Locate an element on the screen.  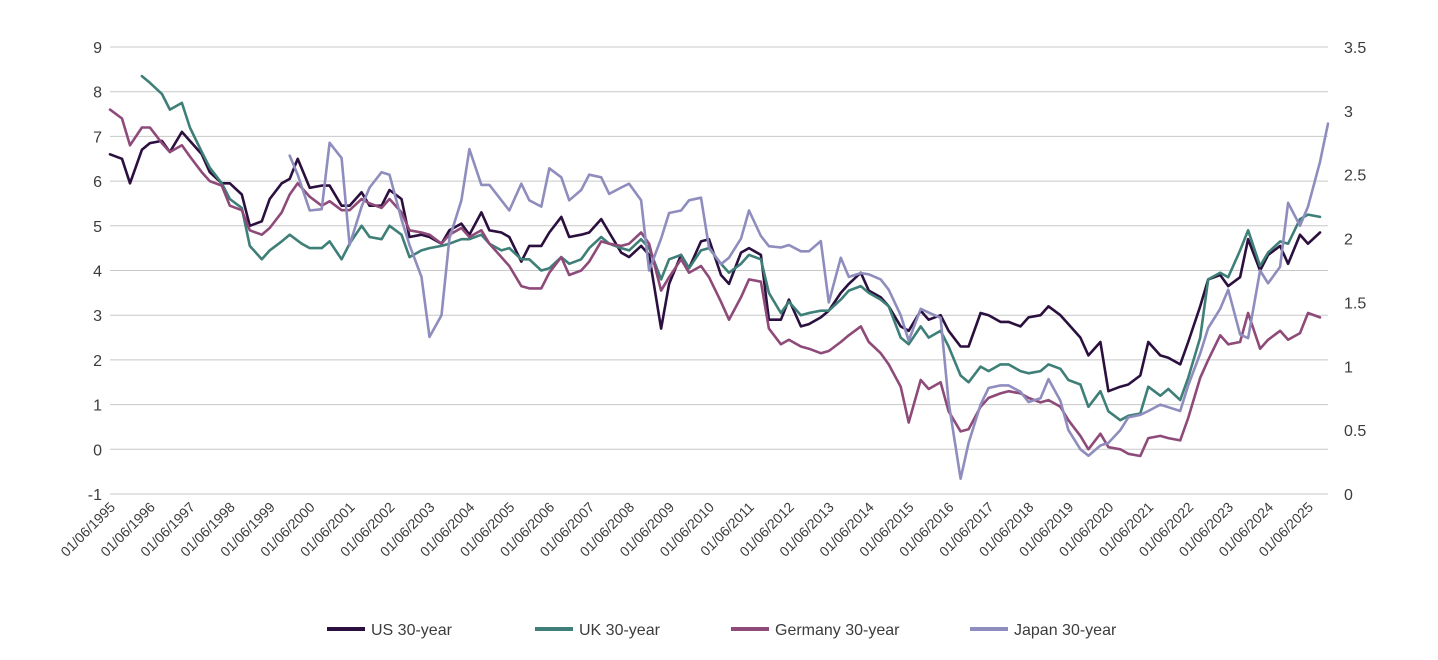
legend-label: Japan 30-year is located at coordinates (1065, 630).